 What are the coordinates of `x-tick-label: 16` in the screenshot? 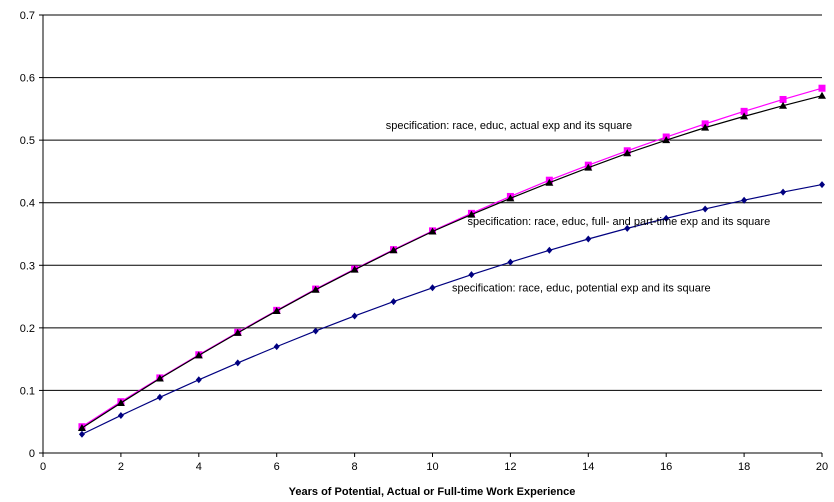 It's located at (666, 467).